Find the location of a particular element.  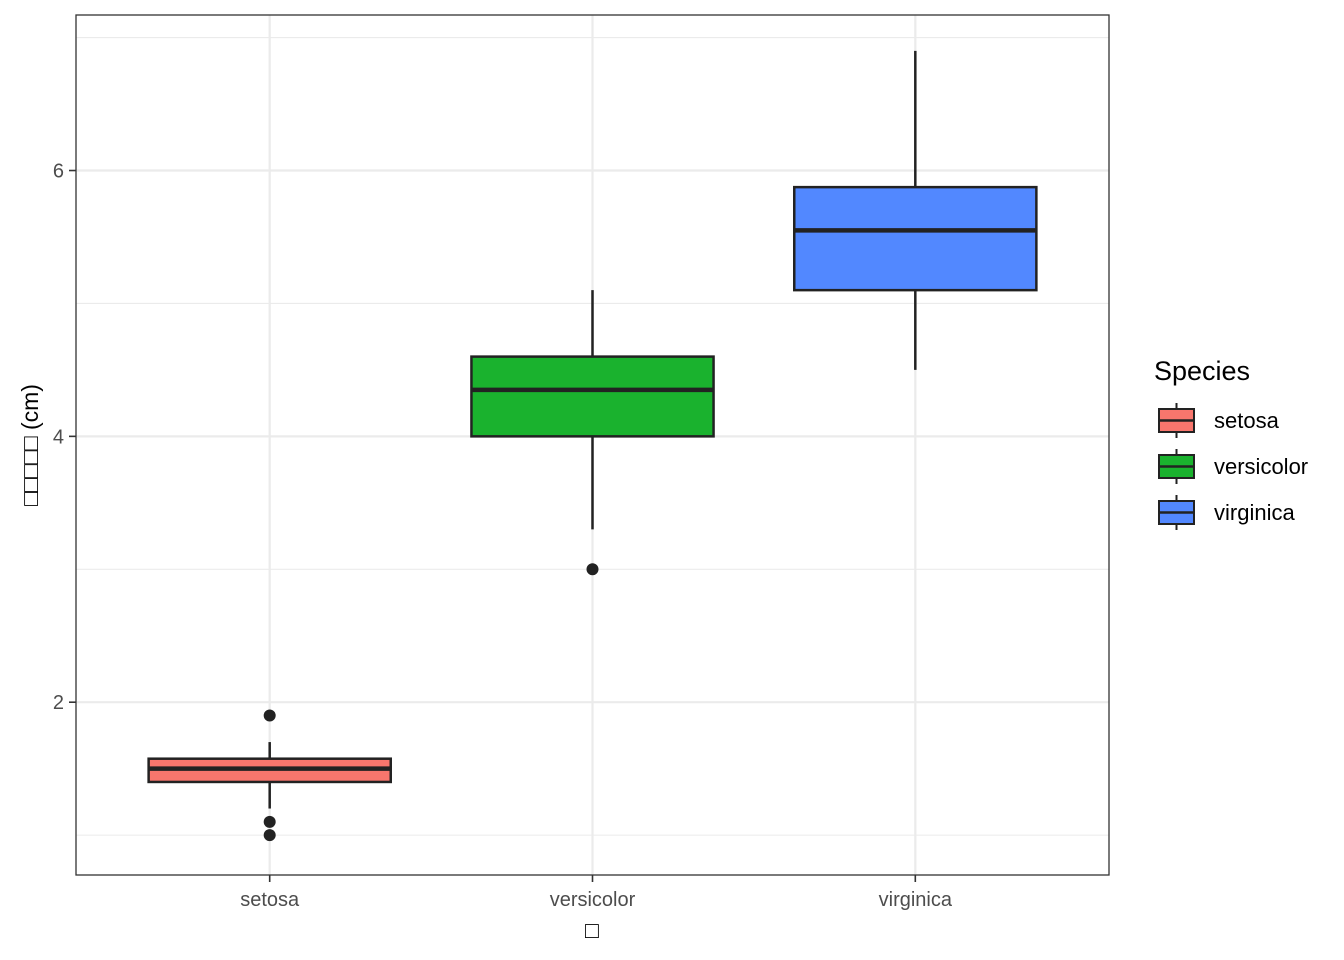

legend-label: virginica is located at coordinates (1254, 512).